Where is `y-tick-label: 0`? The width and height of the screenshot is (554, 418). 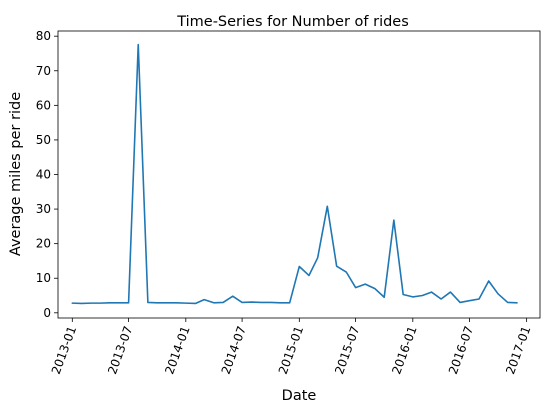 y-tick-label: 0 is located at coordinates (47, 313).